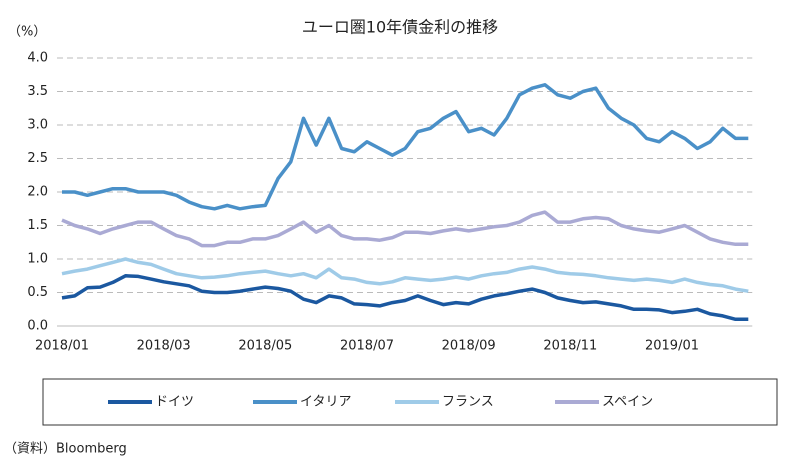 The image size is (800, 469). What do you see at coordinates (570, 346) in the screenshot?
I see `x-tick-label: 2018/11` at bounding box center [570, 346].